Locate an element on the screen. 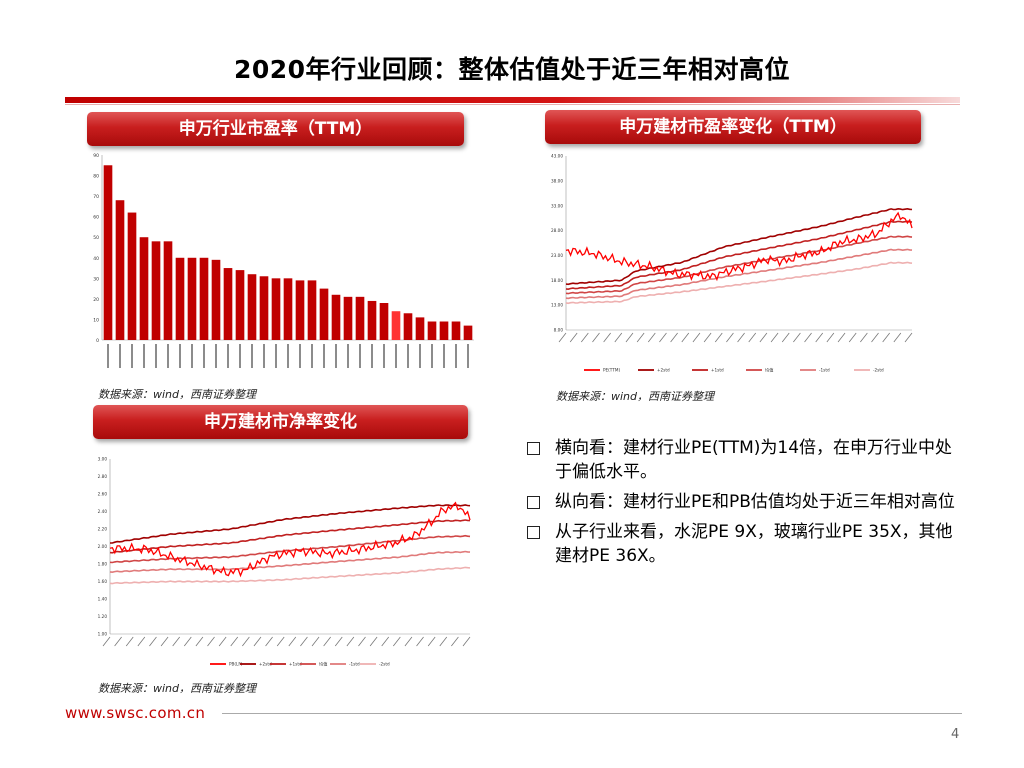  banner-pb-change: 申万建材市净率变化 is located at coordinates (280, 422).